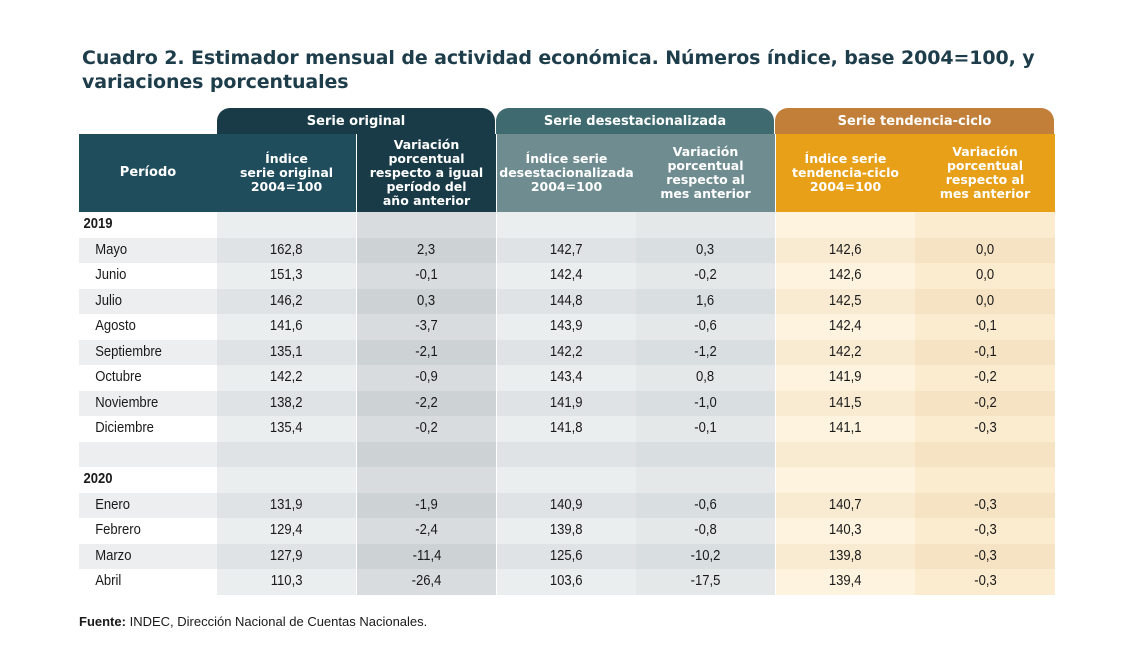 The height and width of the screenshot is (661, 1137). I want to click on value-cell: -0,9, so click(426, 378).